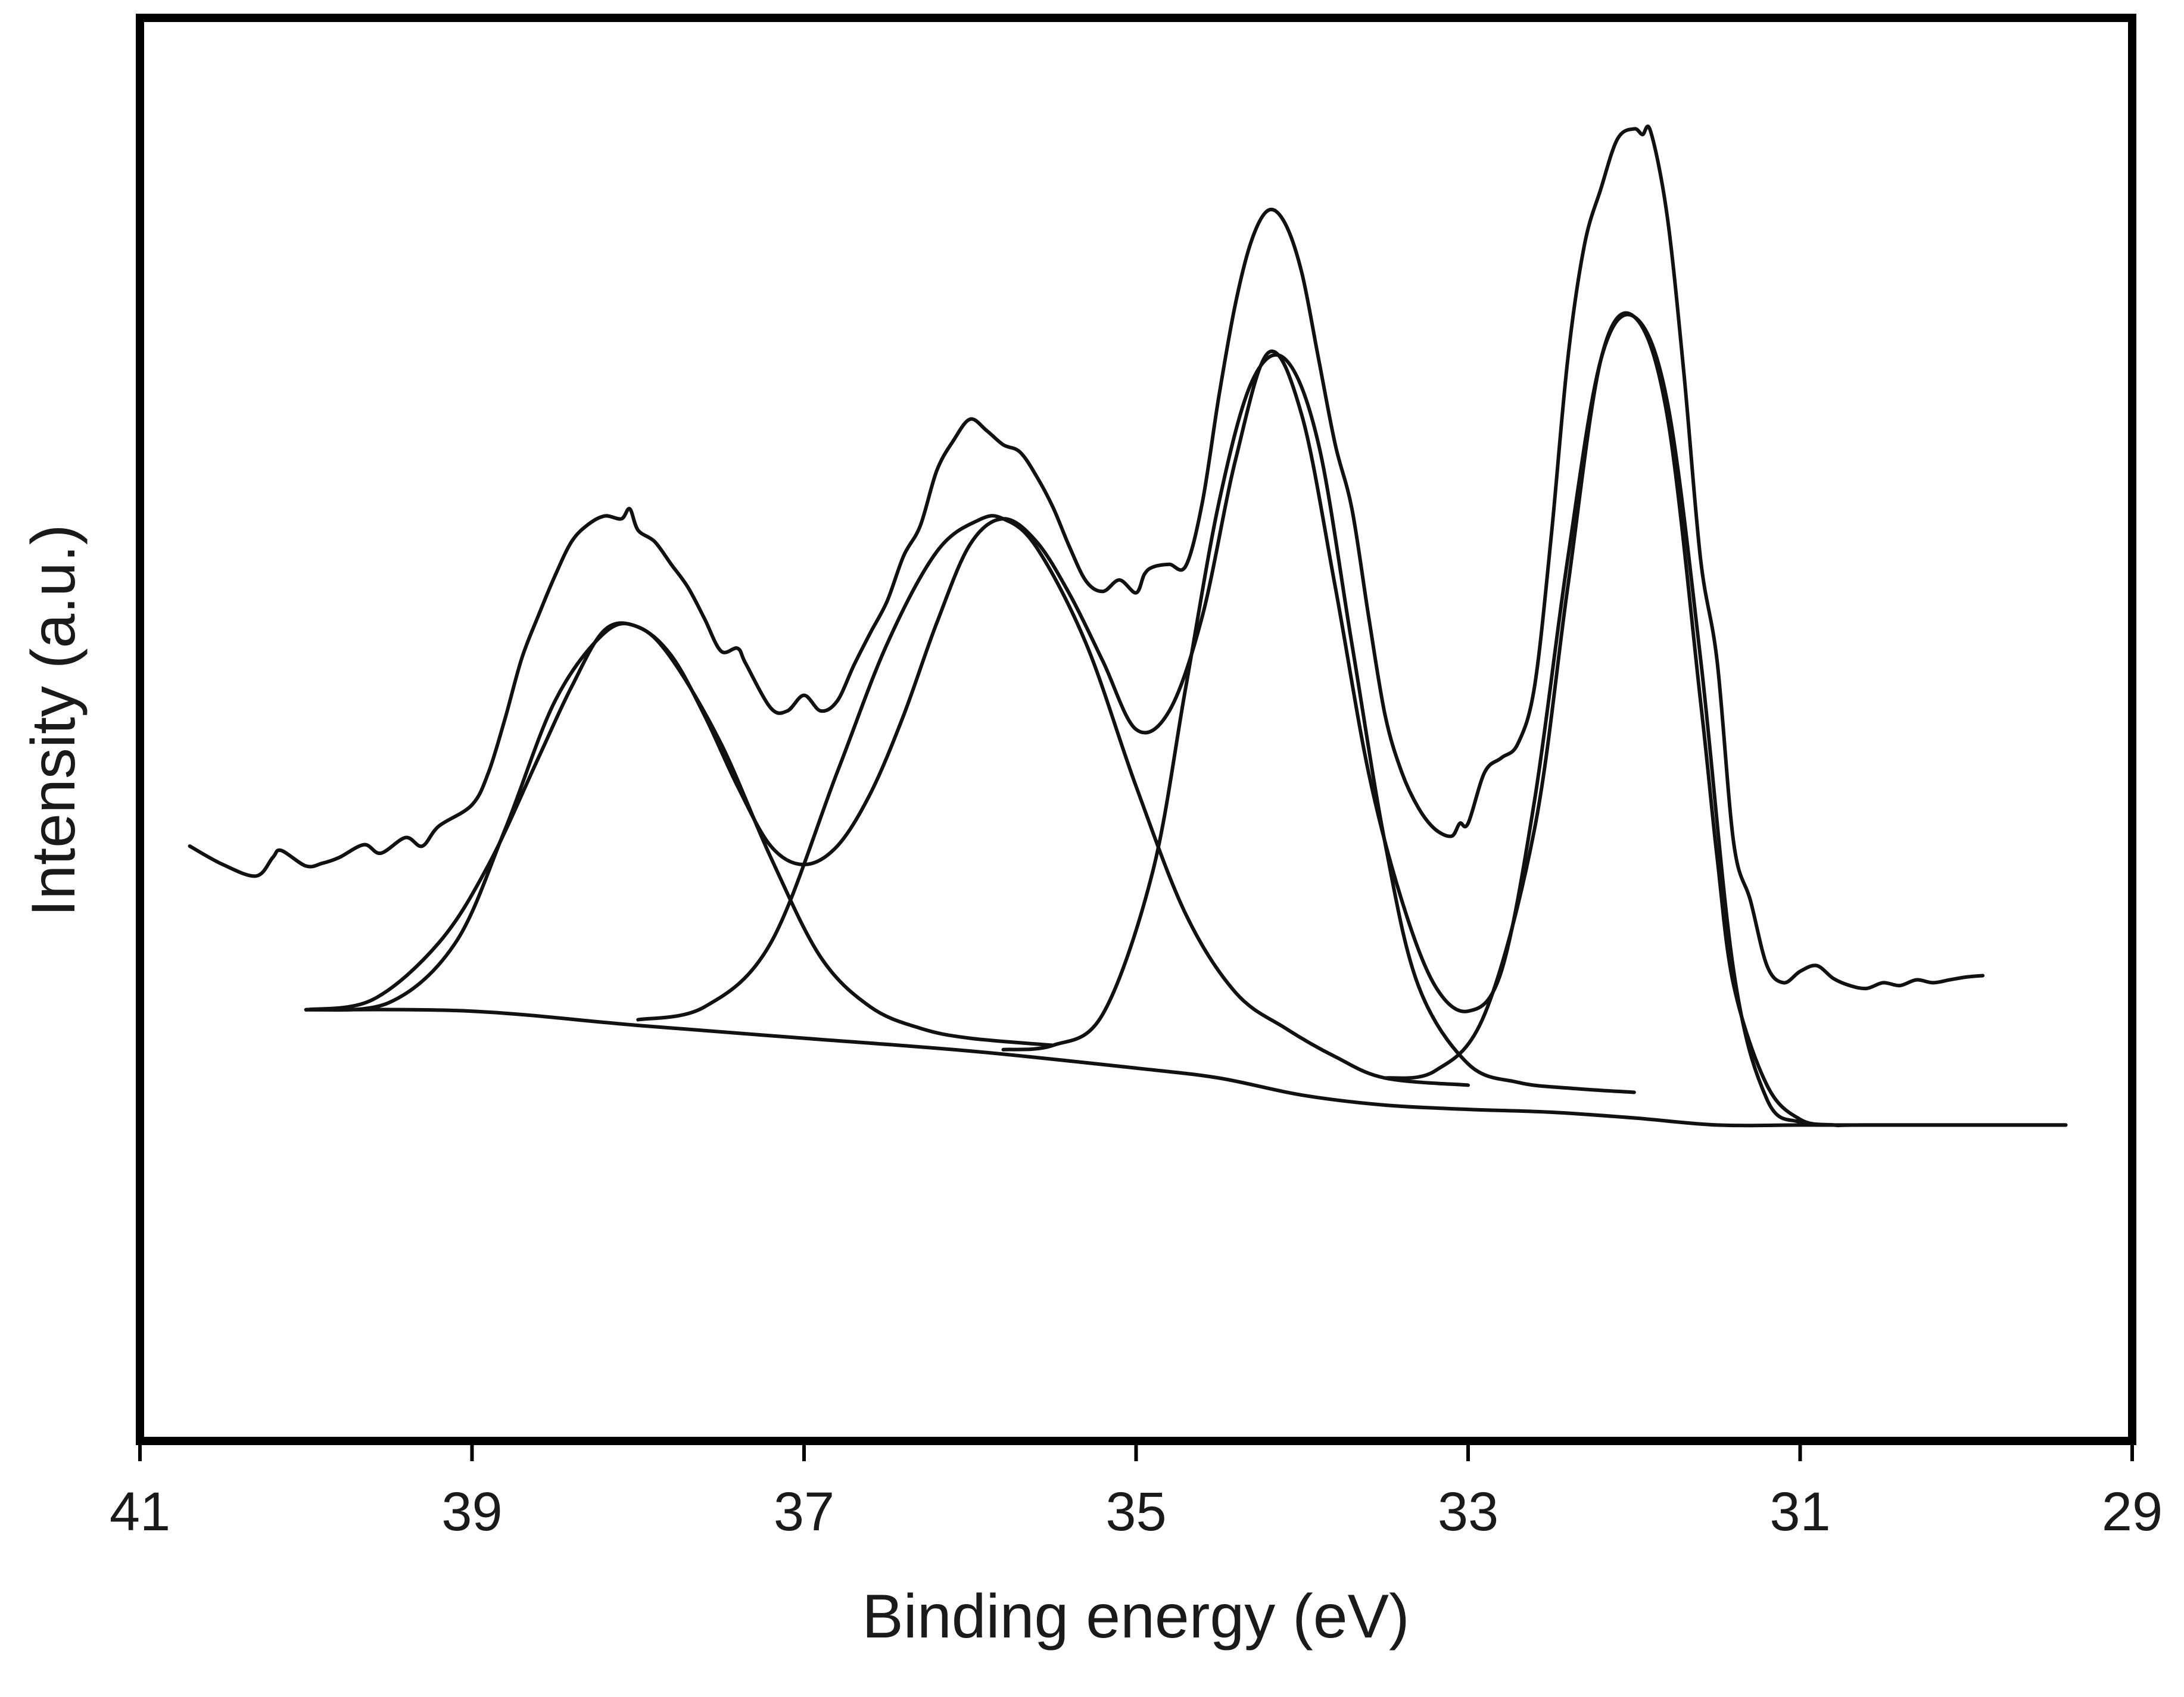 The height and width of the screenshot is (1697, 2184). I want to click on x-tick-label: 33, so click(1468, 1511).